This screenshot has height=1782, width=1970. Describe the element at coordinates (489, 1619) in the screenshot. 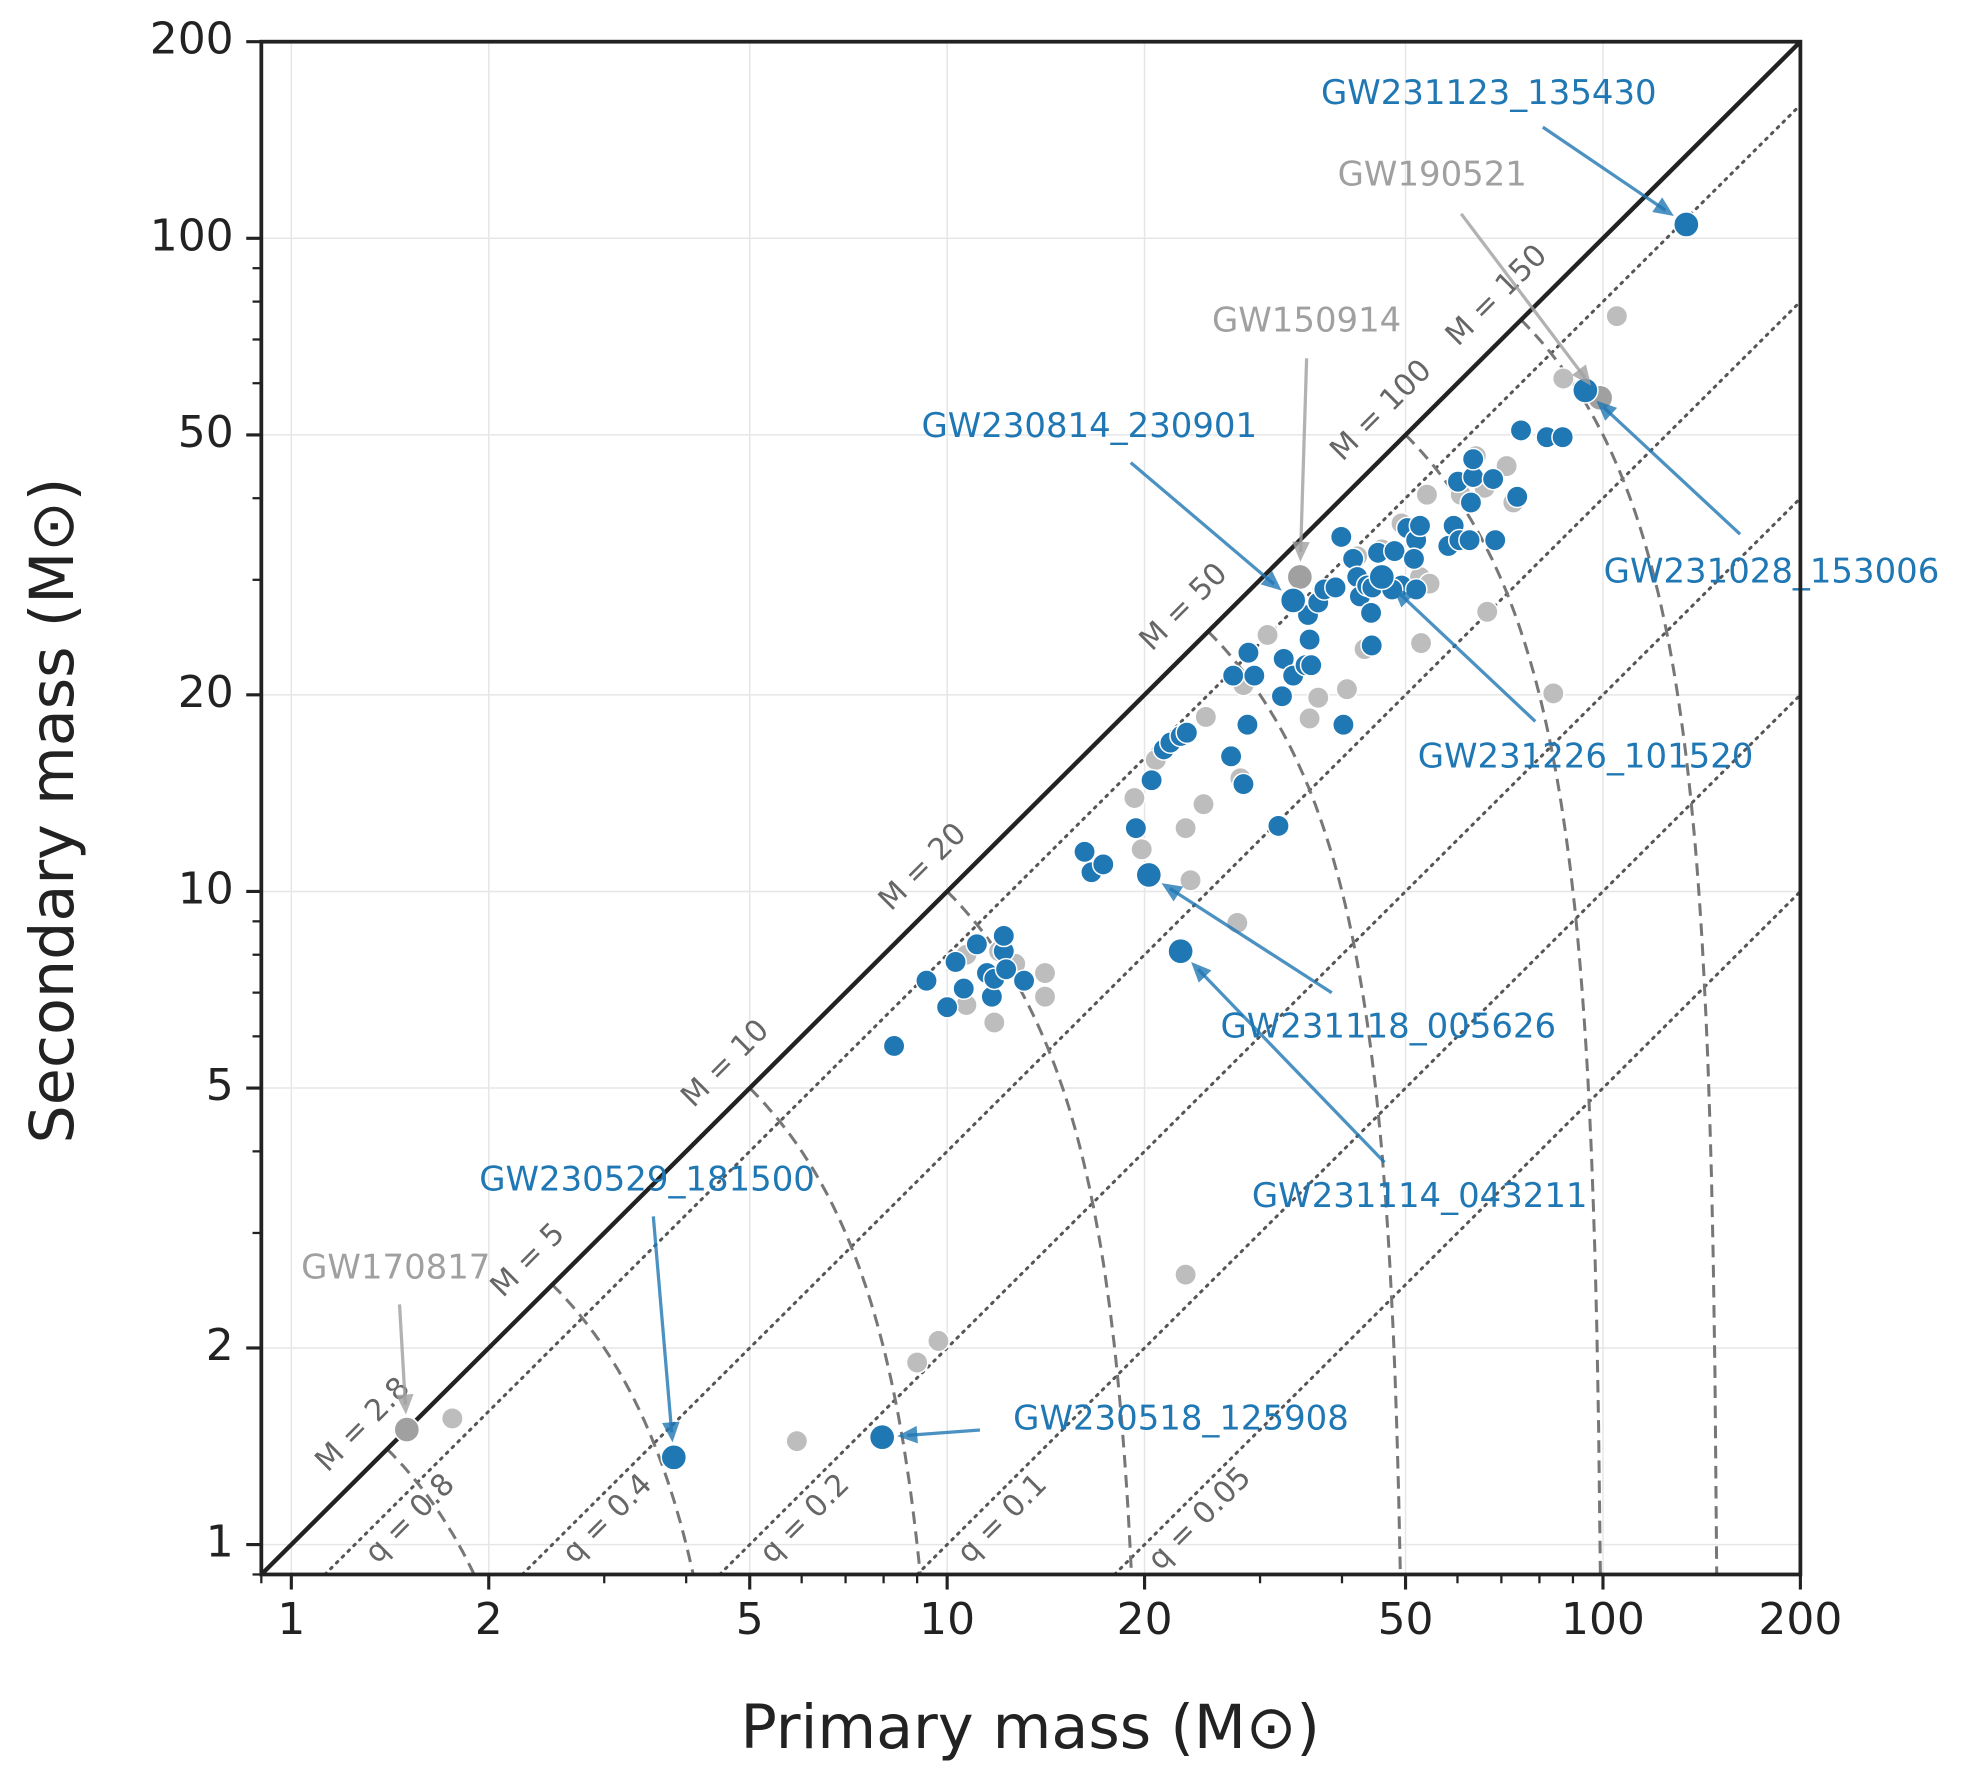

I see `x-tick-label: 2` at that location.